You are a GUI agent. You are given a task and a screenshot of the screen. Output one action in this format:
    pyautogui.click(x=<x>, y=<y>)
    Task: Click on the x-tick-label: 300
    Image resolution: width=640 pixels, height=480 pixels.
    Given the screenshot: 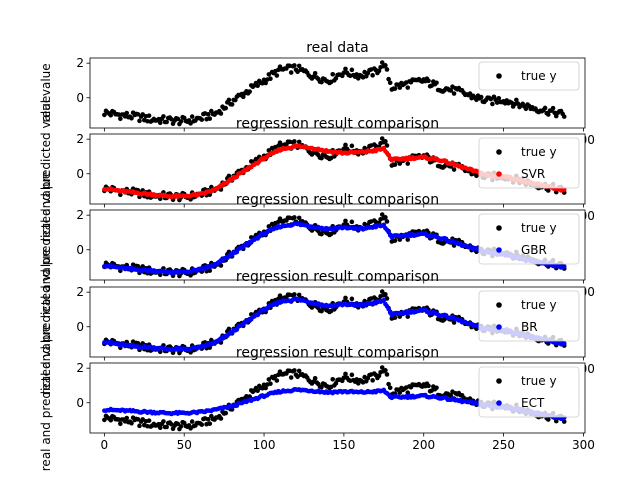 What is the action you would take?
    pyautogui.click(x=583, y=445)
    